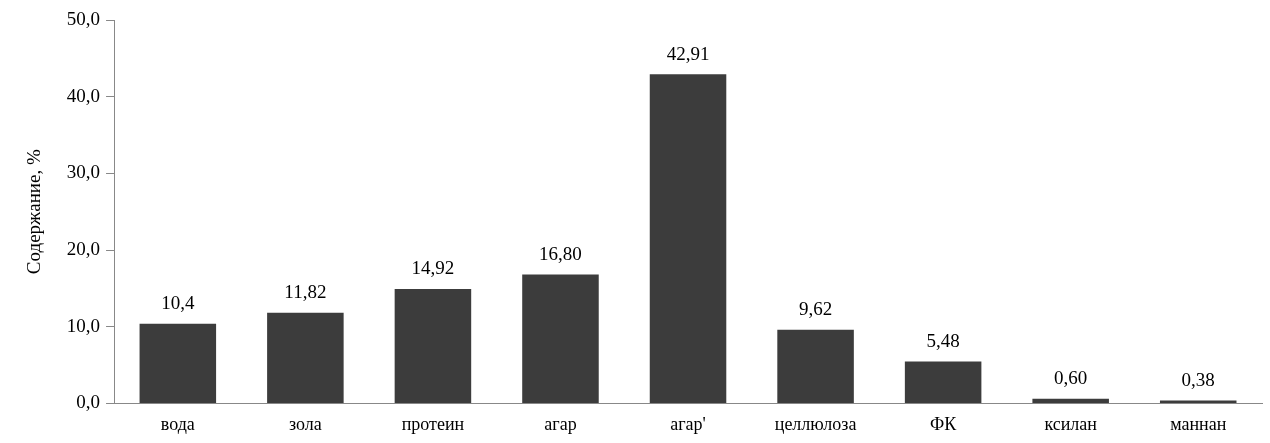  I want to click on x-tick-label: маннан, so click(1198, 423).